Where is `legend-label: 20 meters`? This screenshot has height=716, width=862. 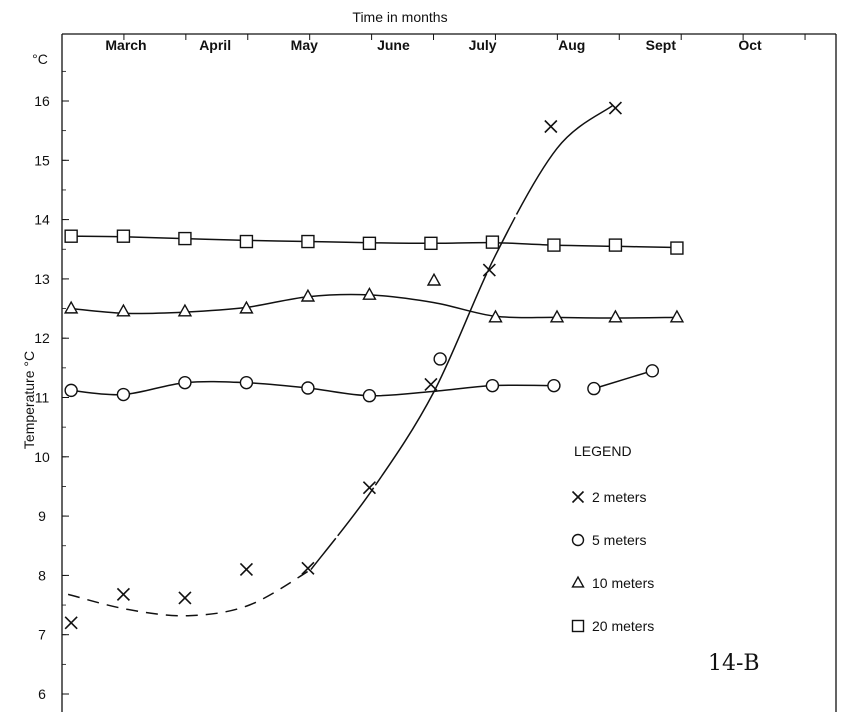
legend-label: 20 meters is located at coordinates (623, 626).